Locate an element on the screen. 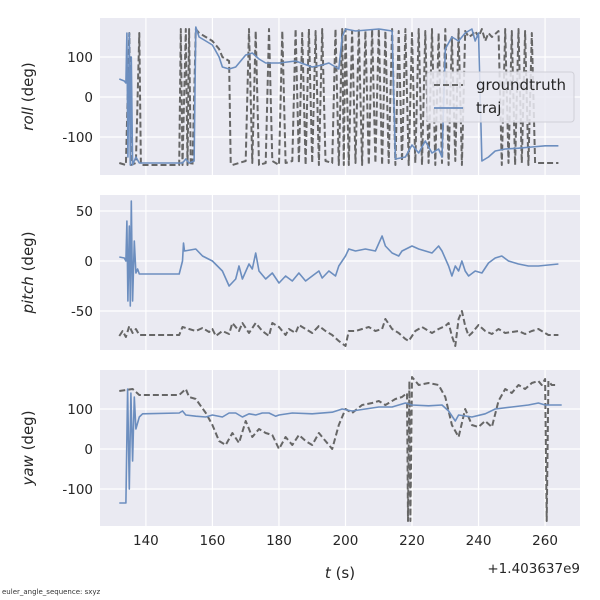 The image size is (600, 600). x-tick-label: 240 is located at coordinates (479, 541).